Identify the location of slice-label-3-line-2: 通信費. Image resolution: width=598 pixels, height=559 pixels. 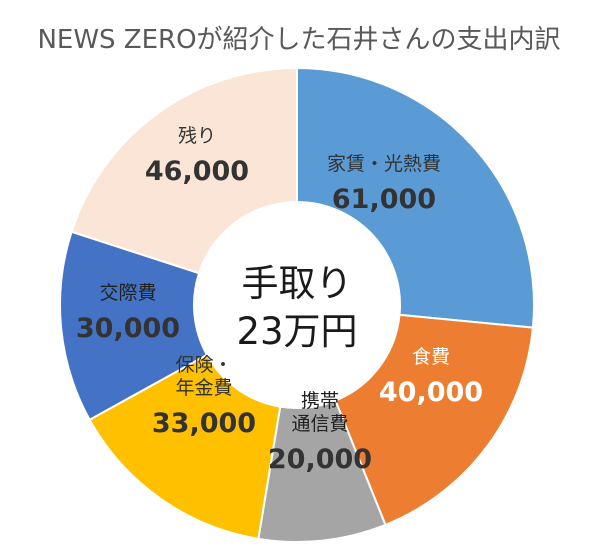
(319, 424).